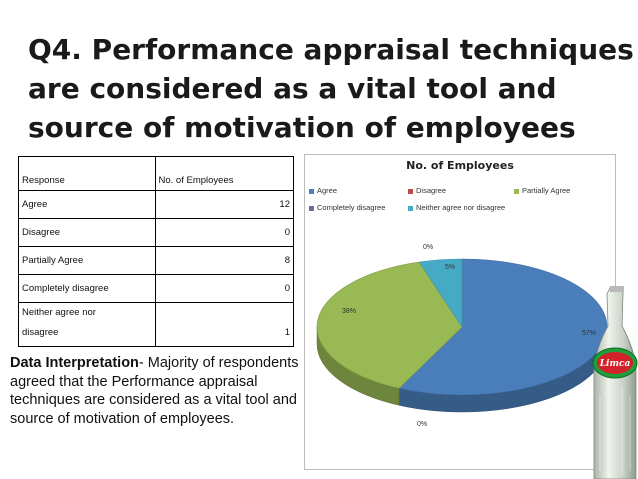 The width and height of the screenshot is (638, 479). I want to click on legend-label: Neither agree nor disagree, so click(461, 207).